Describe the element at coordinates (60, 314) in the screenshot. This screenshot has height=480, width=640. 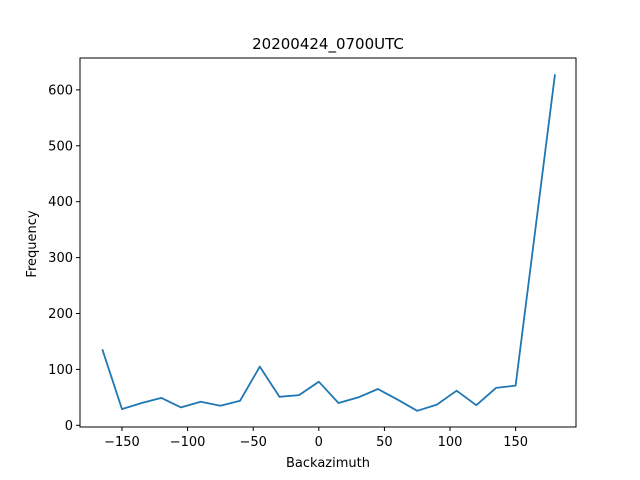
I see `y-tick-label: 200` at that location.